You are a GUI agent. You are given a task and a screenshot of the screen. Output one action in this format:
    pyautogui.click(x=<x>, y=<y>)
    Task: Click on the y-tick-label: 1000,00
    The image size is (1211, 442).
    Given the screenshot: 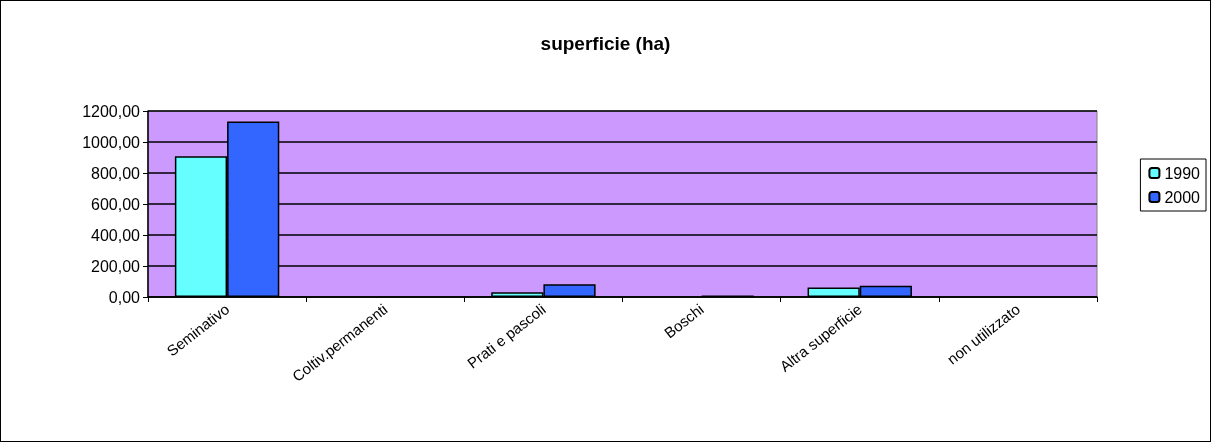 What is the action you would take?
    pyautogui.click(x=111, y=142)
    